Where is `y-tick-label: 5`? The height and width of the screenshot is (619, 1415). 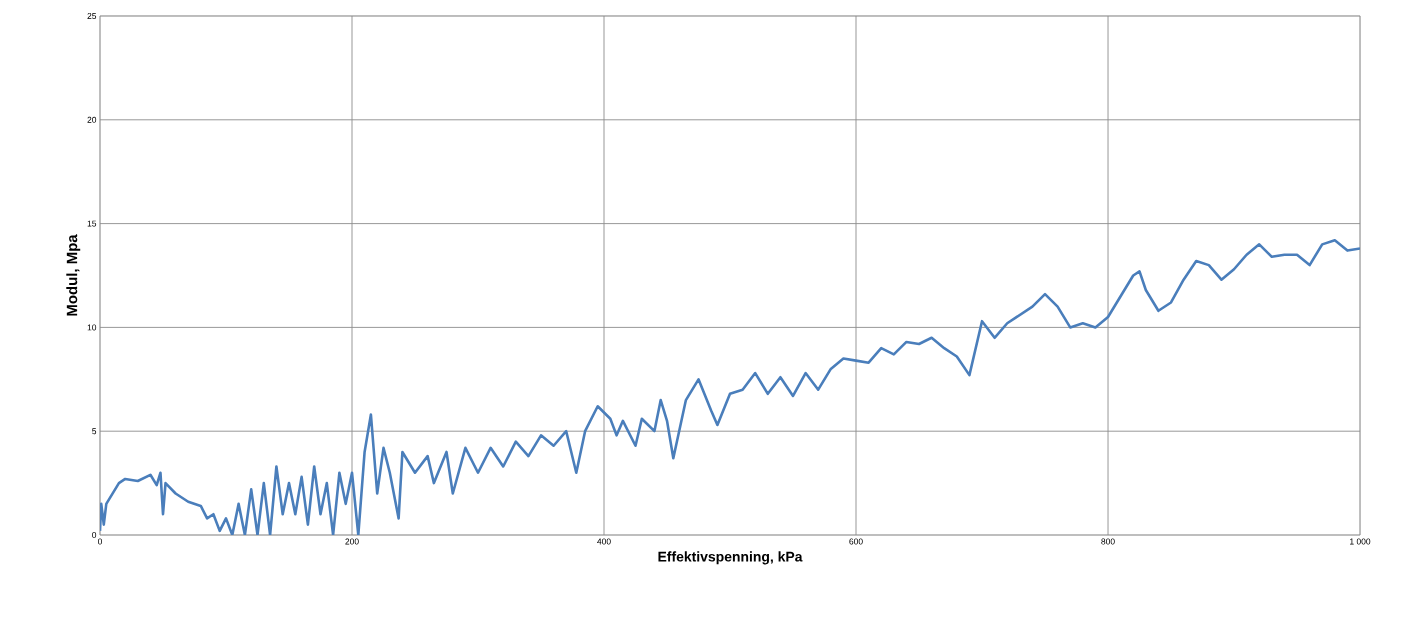 y-tick-label: 5 is located at coordinates (94, 431).